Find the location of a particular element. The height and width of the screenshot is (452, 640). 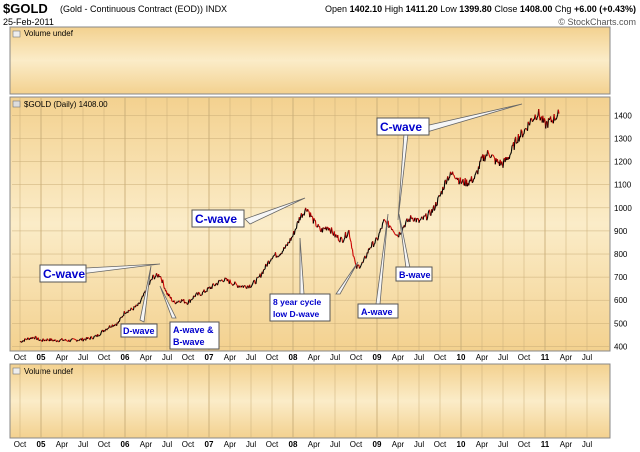

annotation-low-d-wave: low D-wave is located at coordinates (296, 314).